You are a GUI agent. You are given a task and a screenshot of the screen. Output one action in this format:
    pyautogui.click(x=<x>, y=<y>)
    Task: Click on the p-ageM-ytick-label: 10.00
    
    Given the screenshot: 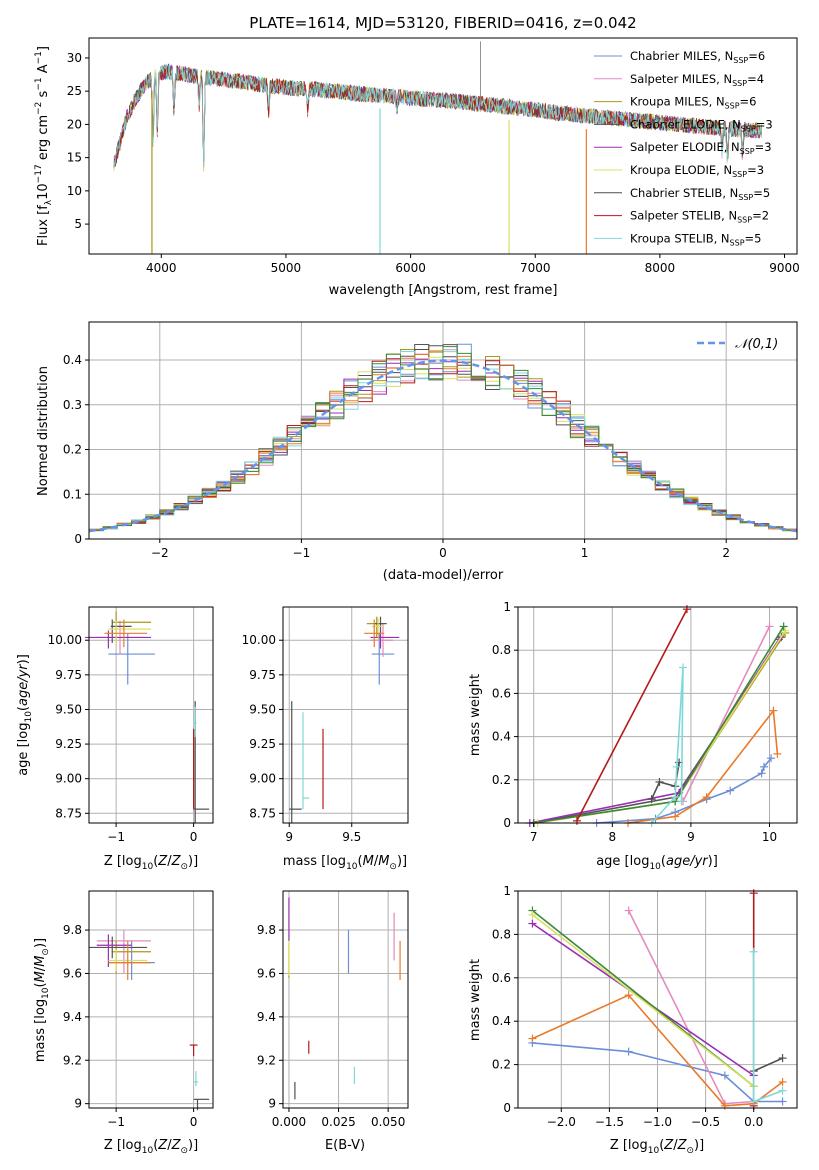 What is the action you would take?
    pyautogui.click(x=259, y=640)
    